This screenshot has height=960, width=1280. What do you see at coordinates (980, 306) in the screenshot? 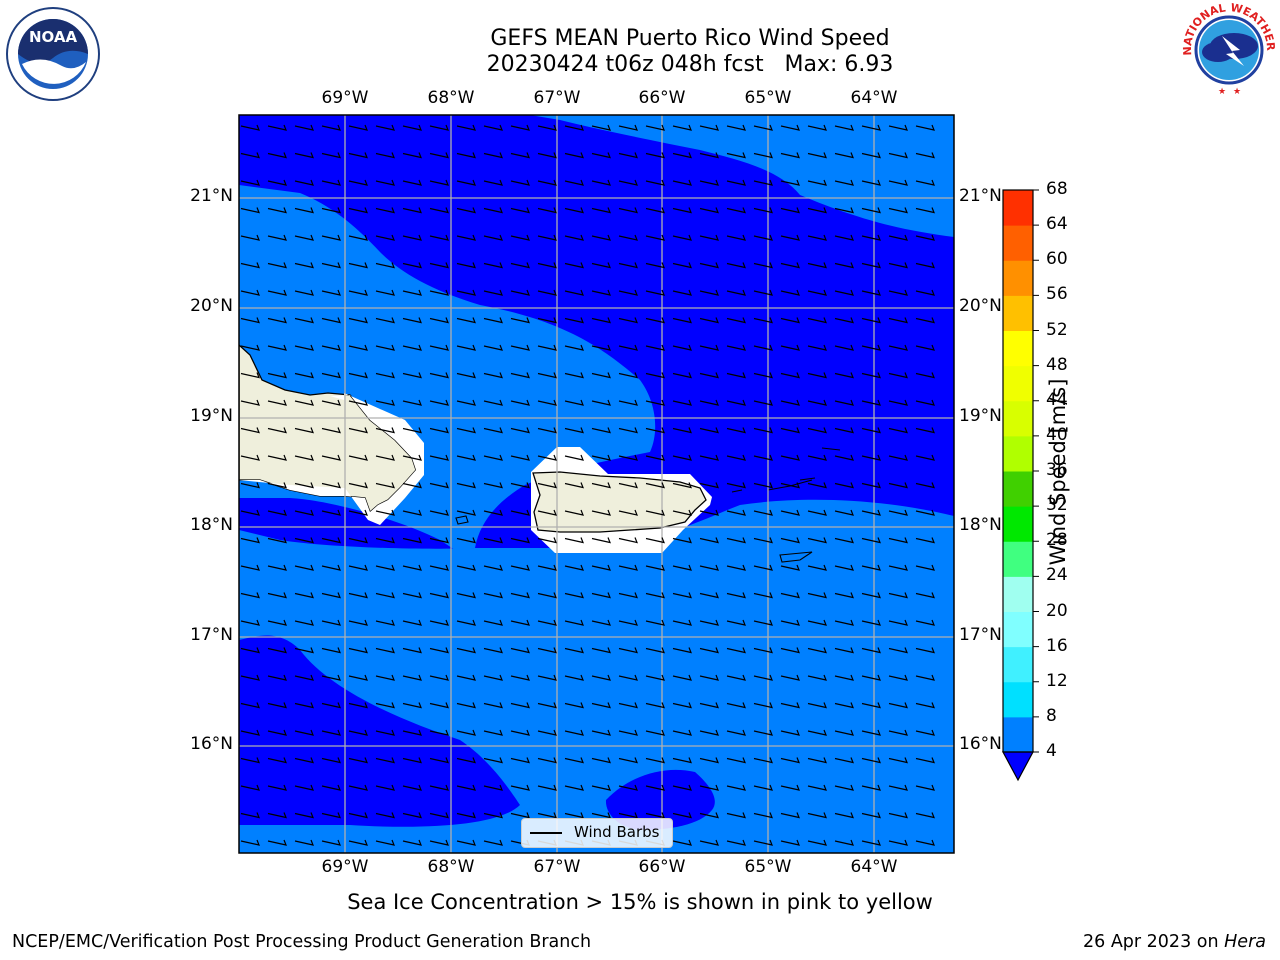
I see `lat-tick-right: 20°N` at bounding box center [980, 306].